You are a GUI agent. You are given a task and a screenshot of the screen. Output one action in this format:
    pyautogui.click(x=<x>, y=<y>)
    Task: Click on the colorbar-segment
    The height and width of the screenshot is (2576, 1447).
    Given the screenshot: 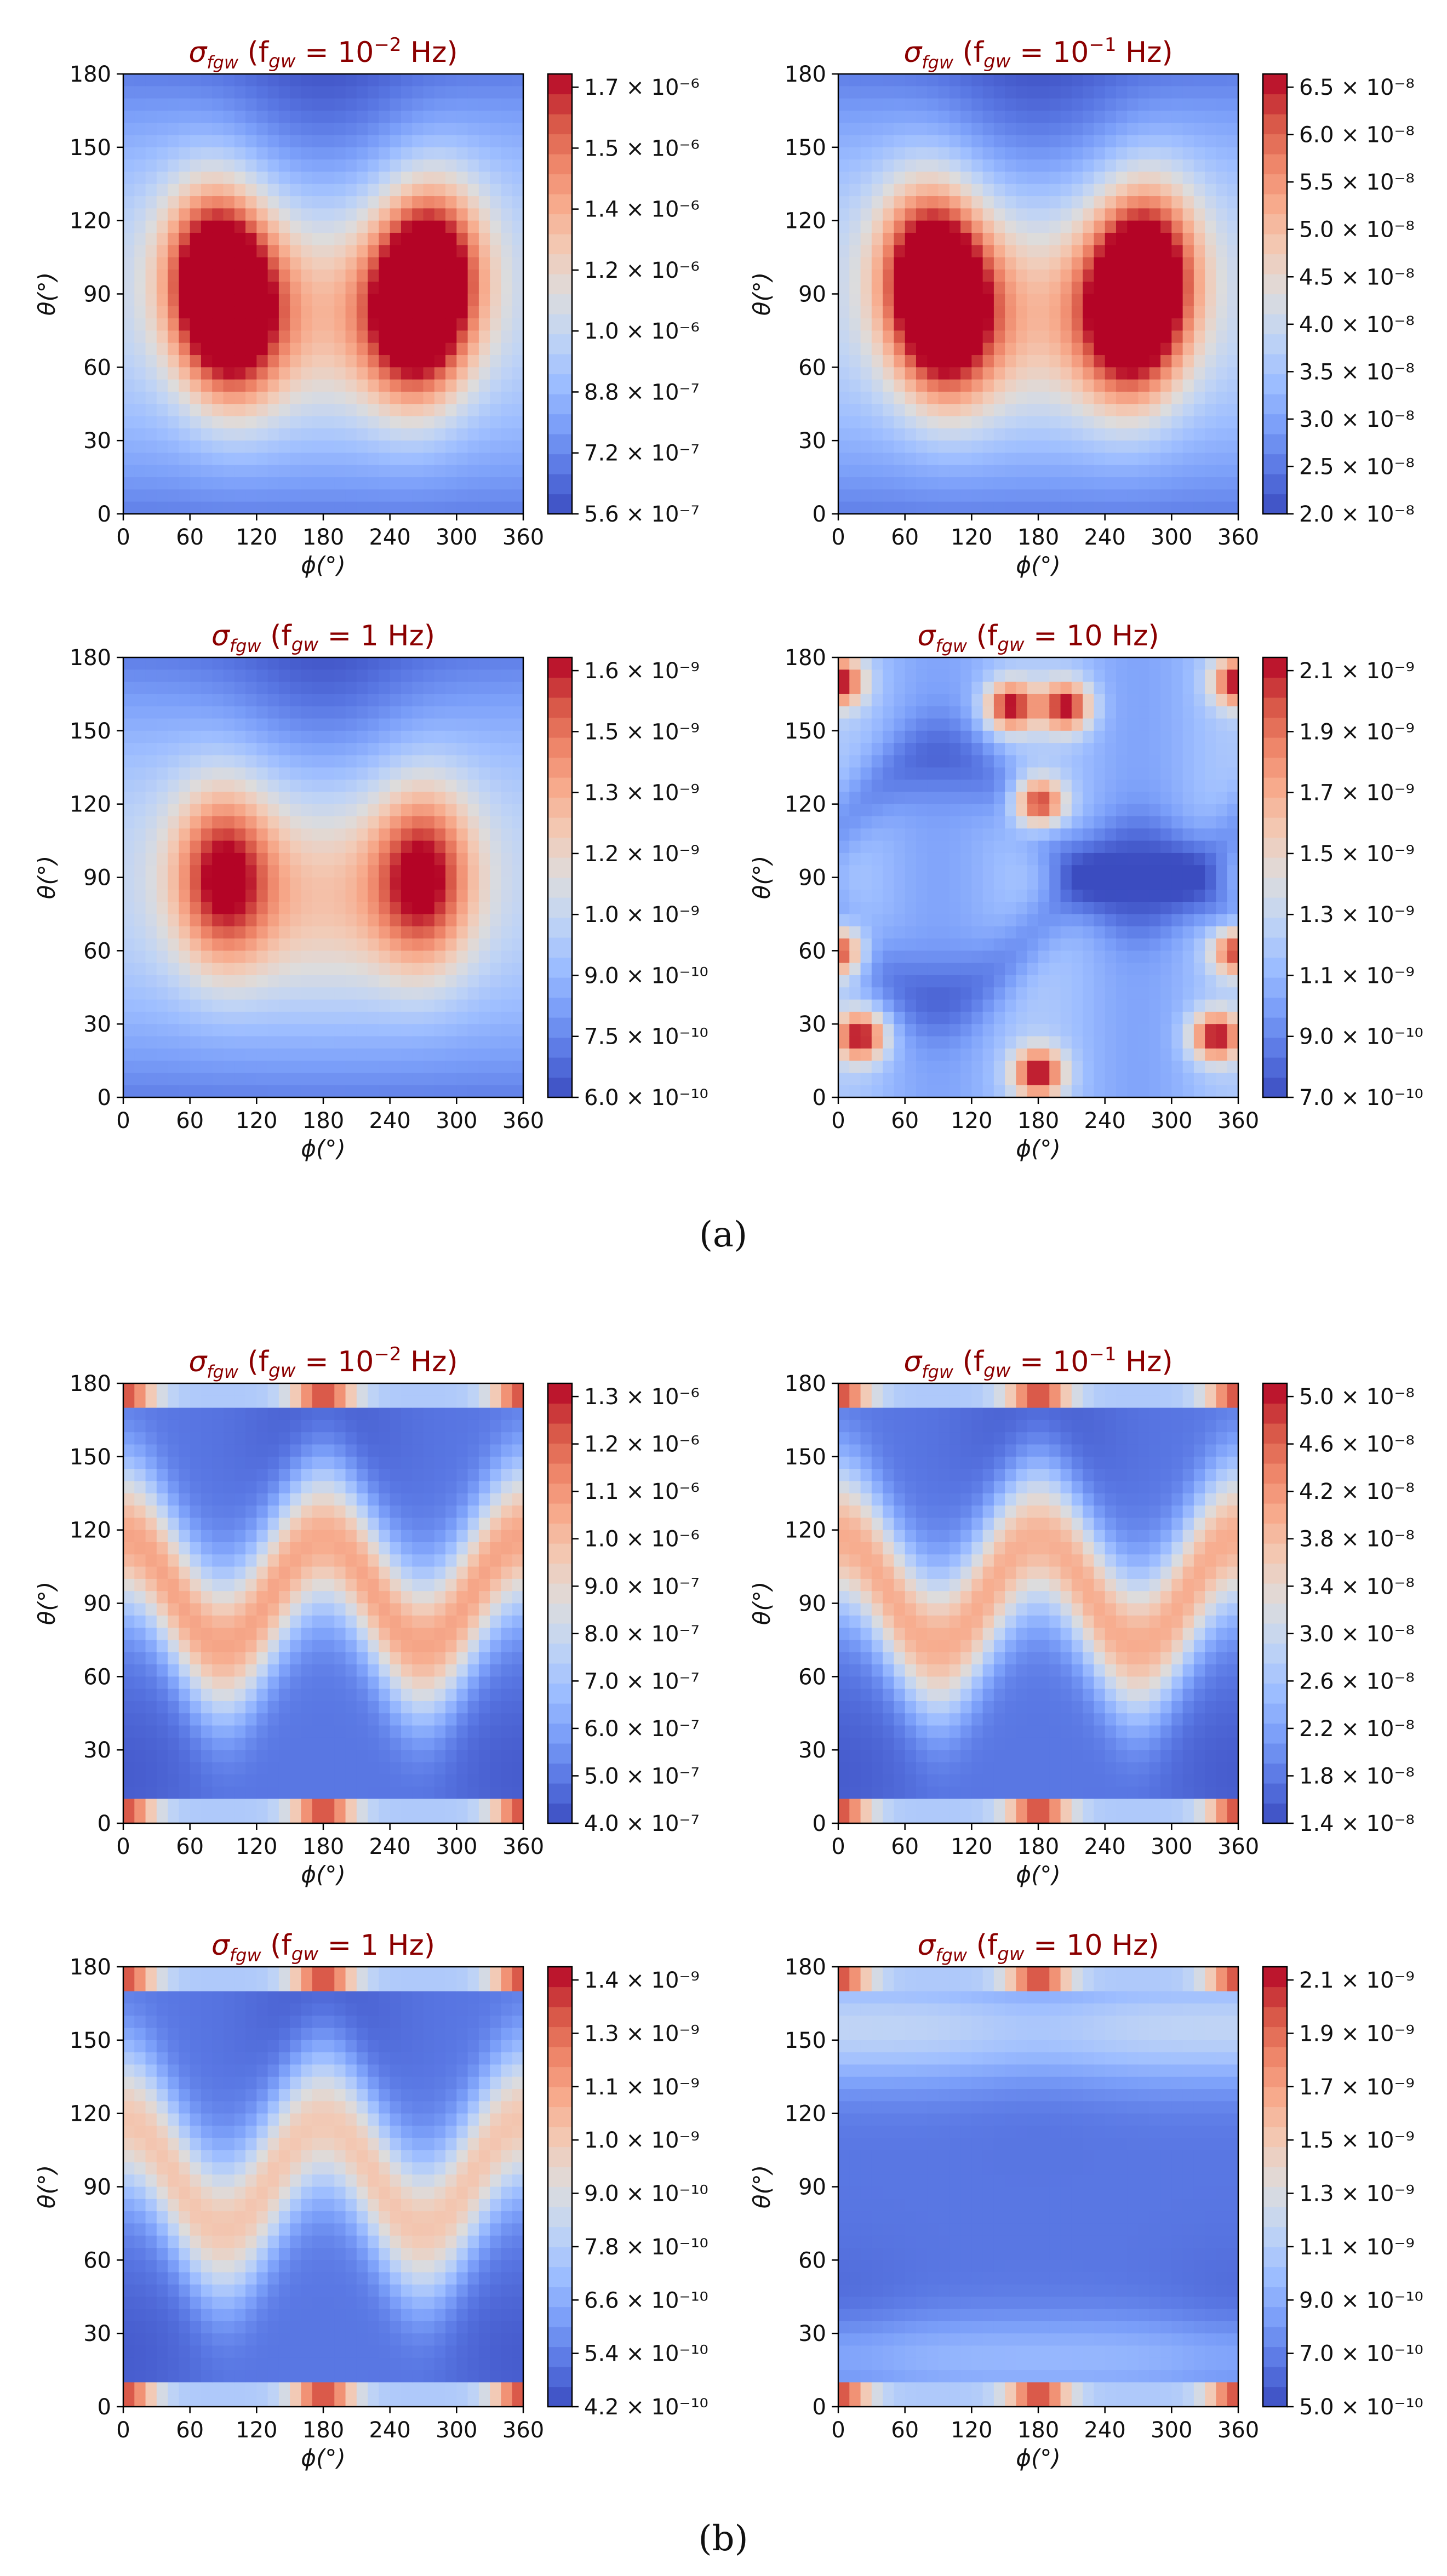 What is the action you would take?
    pyautogui.click(x=1275, y=224)
    